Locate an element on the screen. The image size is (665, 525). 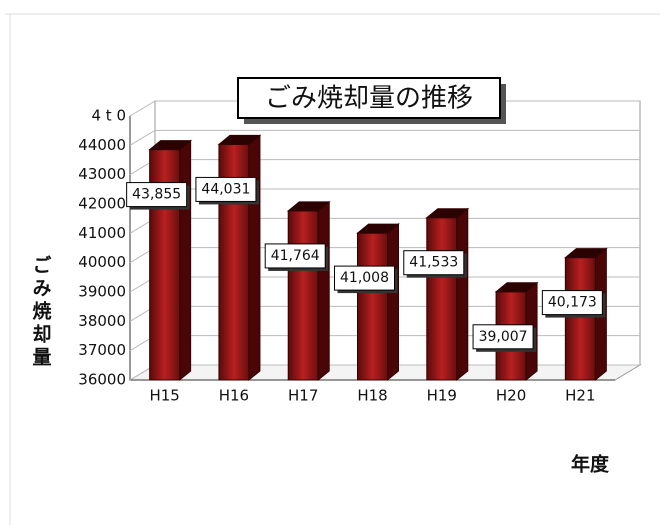
y-tick-label: 44000 is located at coordinates (102, 145).